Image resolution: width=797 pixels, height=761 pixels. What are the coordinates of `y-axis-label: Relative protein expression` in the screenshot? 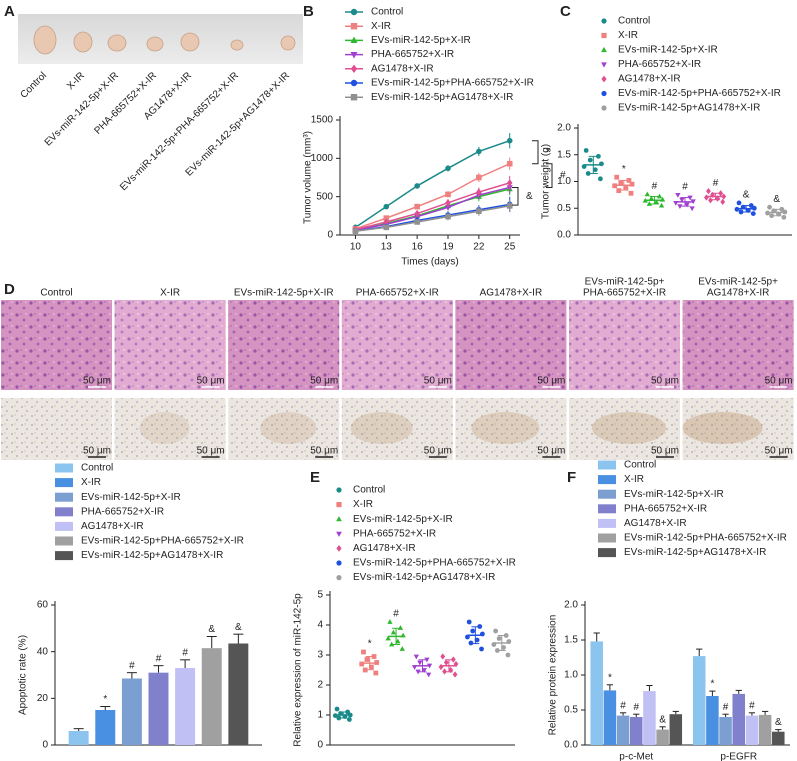 It's located at (553, 675).